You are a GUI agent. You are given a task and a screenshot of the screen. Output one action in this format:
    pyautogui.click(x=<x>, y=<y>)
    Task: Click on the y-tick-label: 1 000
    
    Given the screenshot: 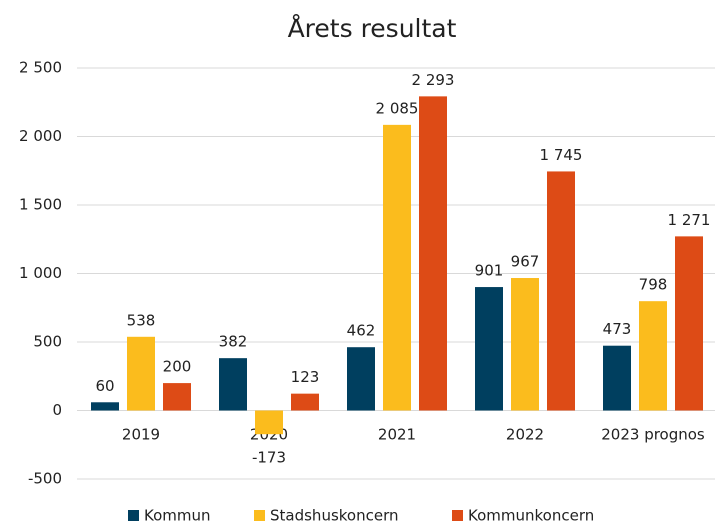 What is the action you would take?
    pyautogui.click(x=40, y=273)
    